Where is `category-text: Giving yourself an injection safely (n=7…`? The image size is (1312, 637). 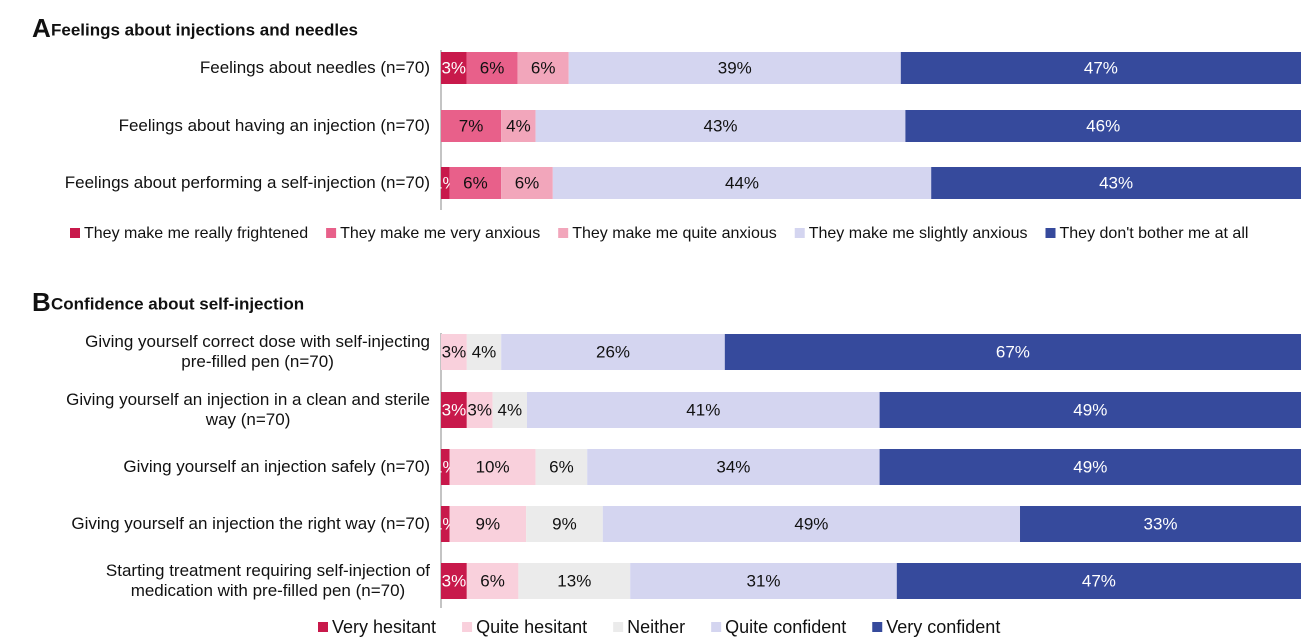 category-text: Giving yourself an injection safely (n=7… is located at coordinates (276, 466).